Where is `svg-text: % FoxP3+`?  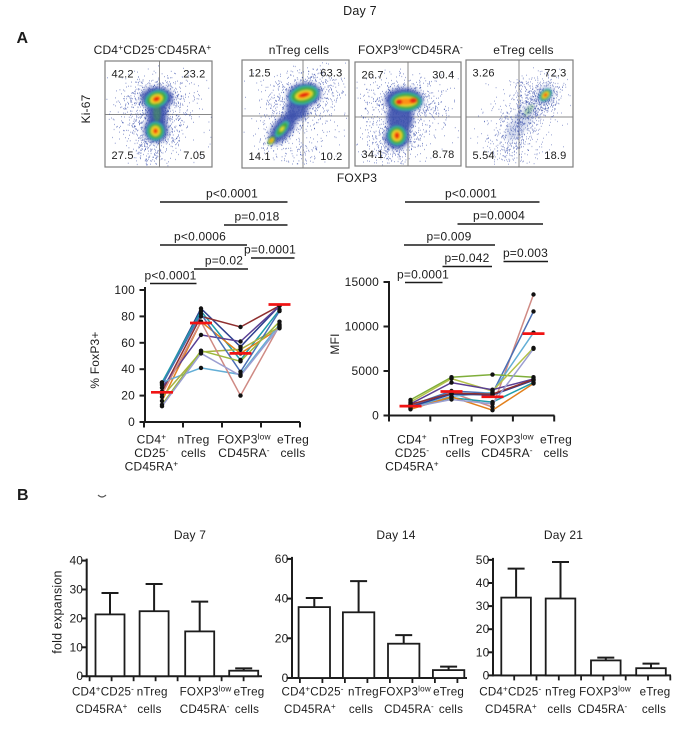
svg-text: % FoxP3+ is located at coordinates (95, 359).